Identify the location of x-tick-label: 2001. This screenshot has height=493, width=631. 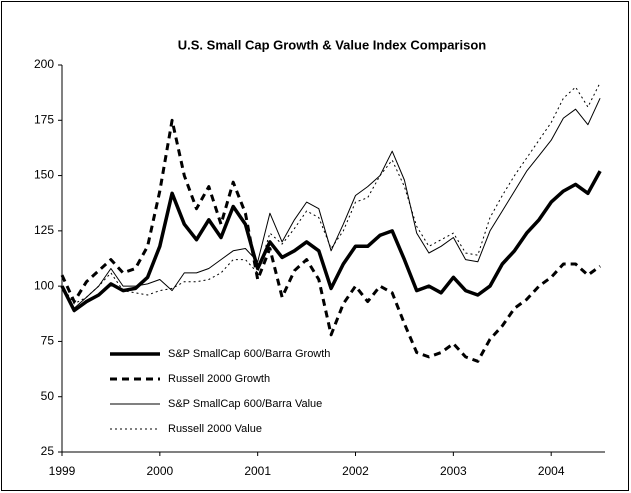
(257, 471).